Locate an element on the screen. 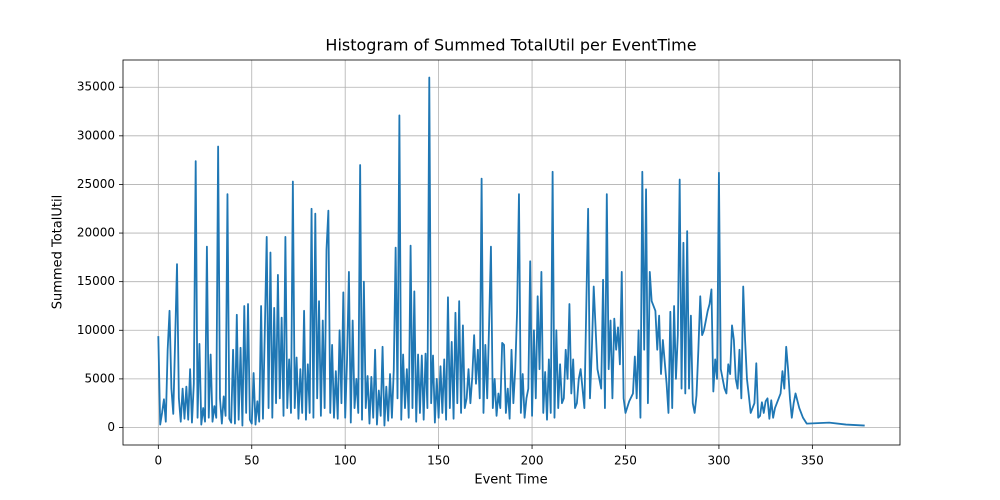 This screenshot has height=500, width=1000. x-tick-label: 350 is located at coordinates (812, 461).